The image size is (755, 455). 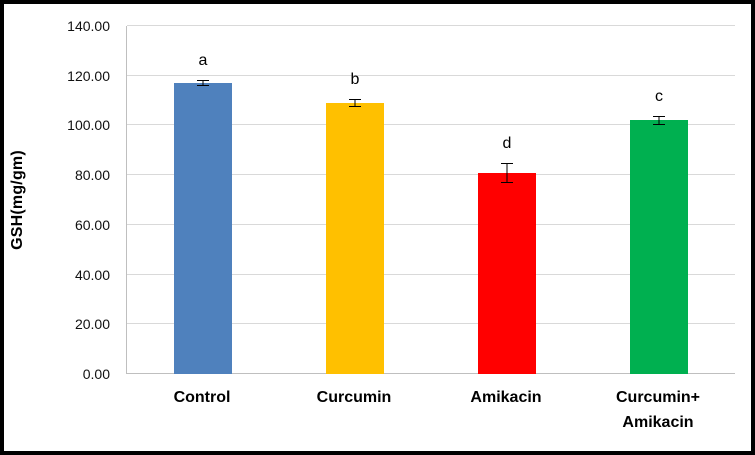 What do you see at coordinates (88, 125) in the screenshot?
I see `y-tick-label: 100.00` at bounding box center [88, 125].